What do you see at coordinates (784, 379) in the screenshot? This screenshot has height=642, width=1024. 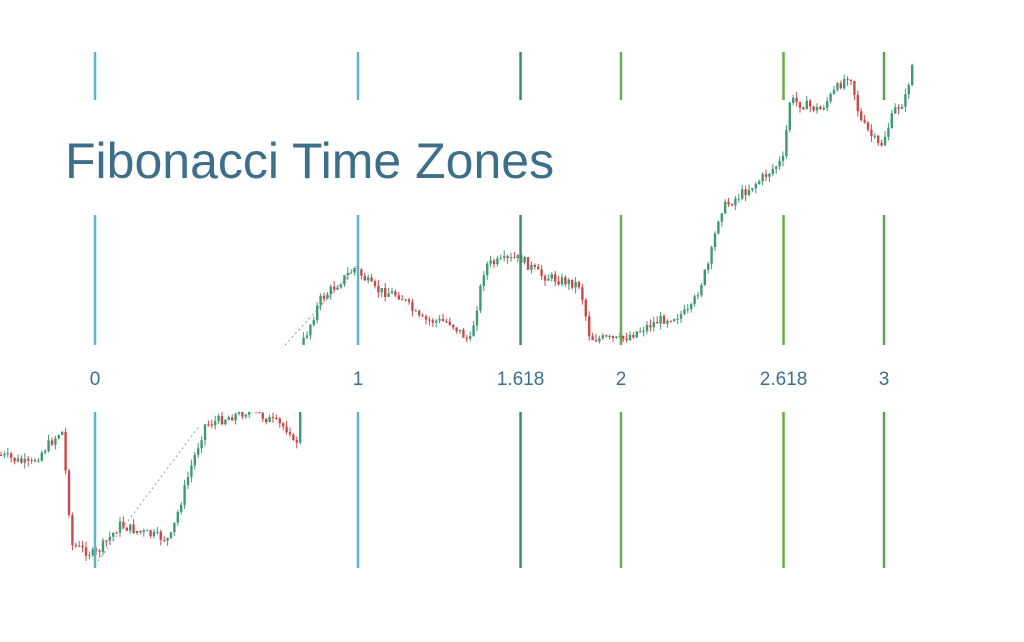 I see `zone-label: 2.618` at bounding box center [784, 379].